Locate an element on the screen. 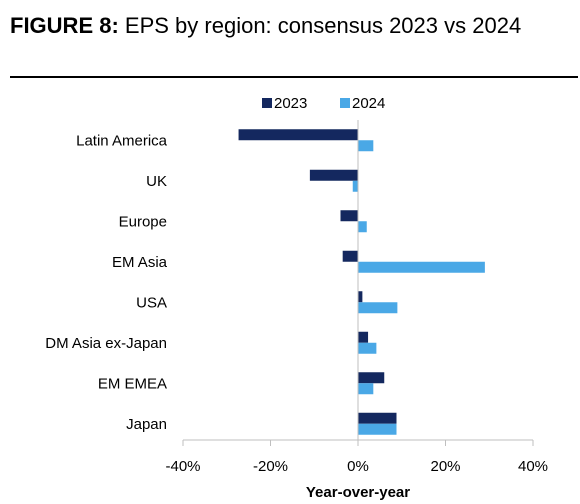 Image resolution: width=580 pixels, height=504 pixels. figure-label: FIGURE 8: is located at coordinates (64, 25).